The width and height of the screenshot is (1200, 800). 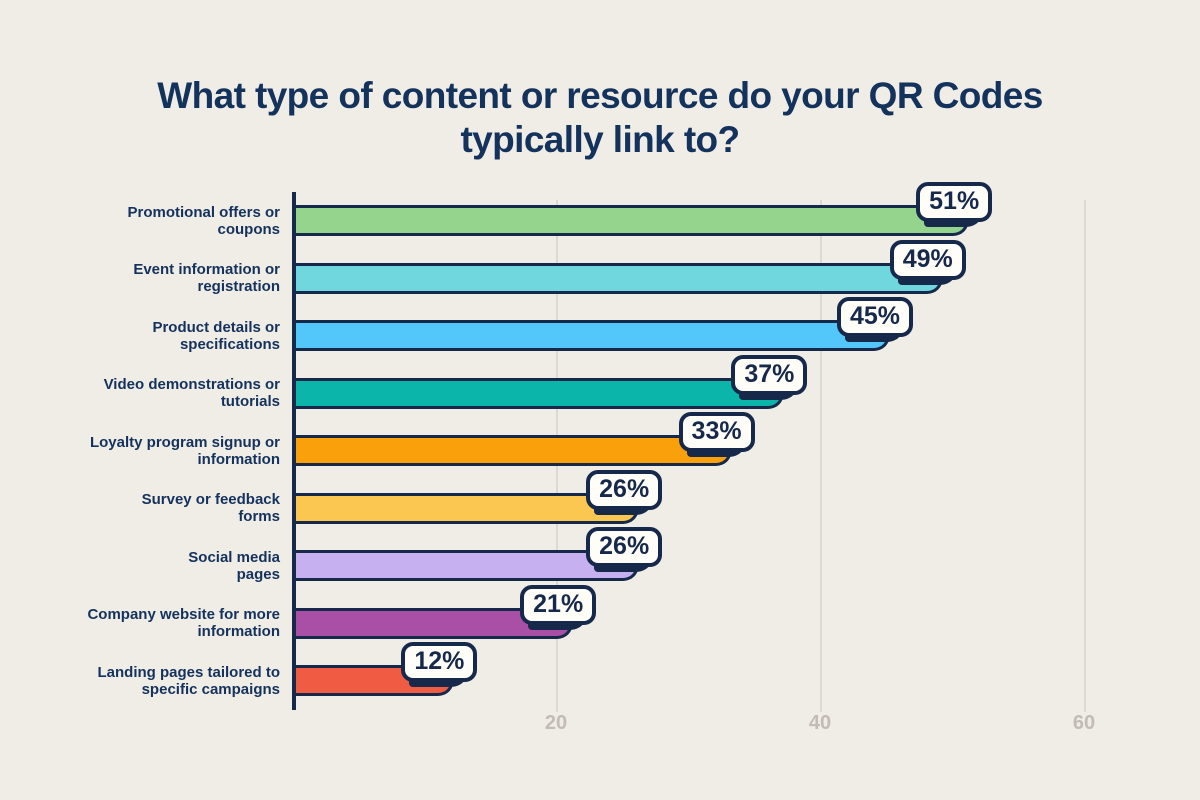 I want to click on bar-zone: 37%, so click(x=746, y=388).